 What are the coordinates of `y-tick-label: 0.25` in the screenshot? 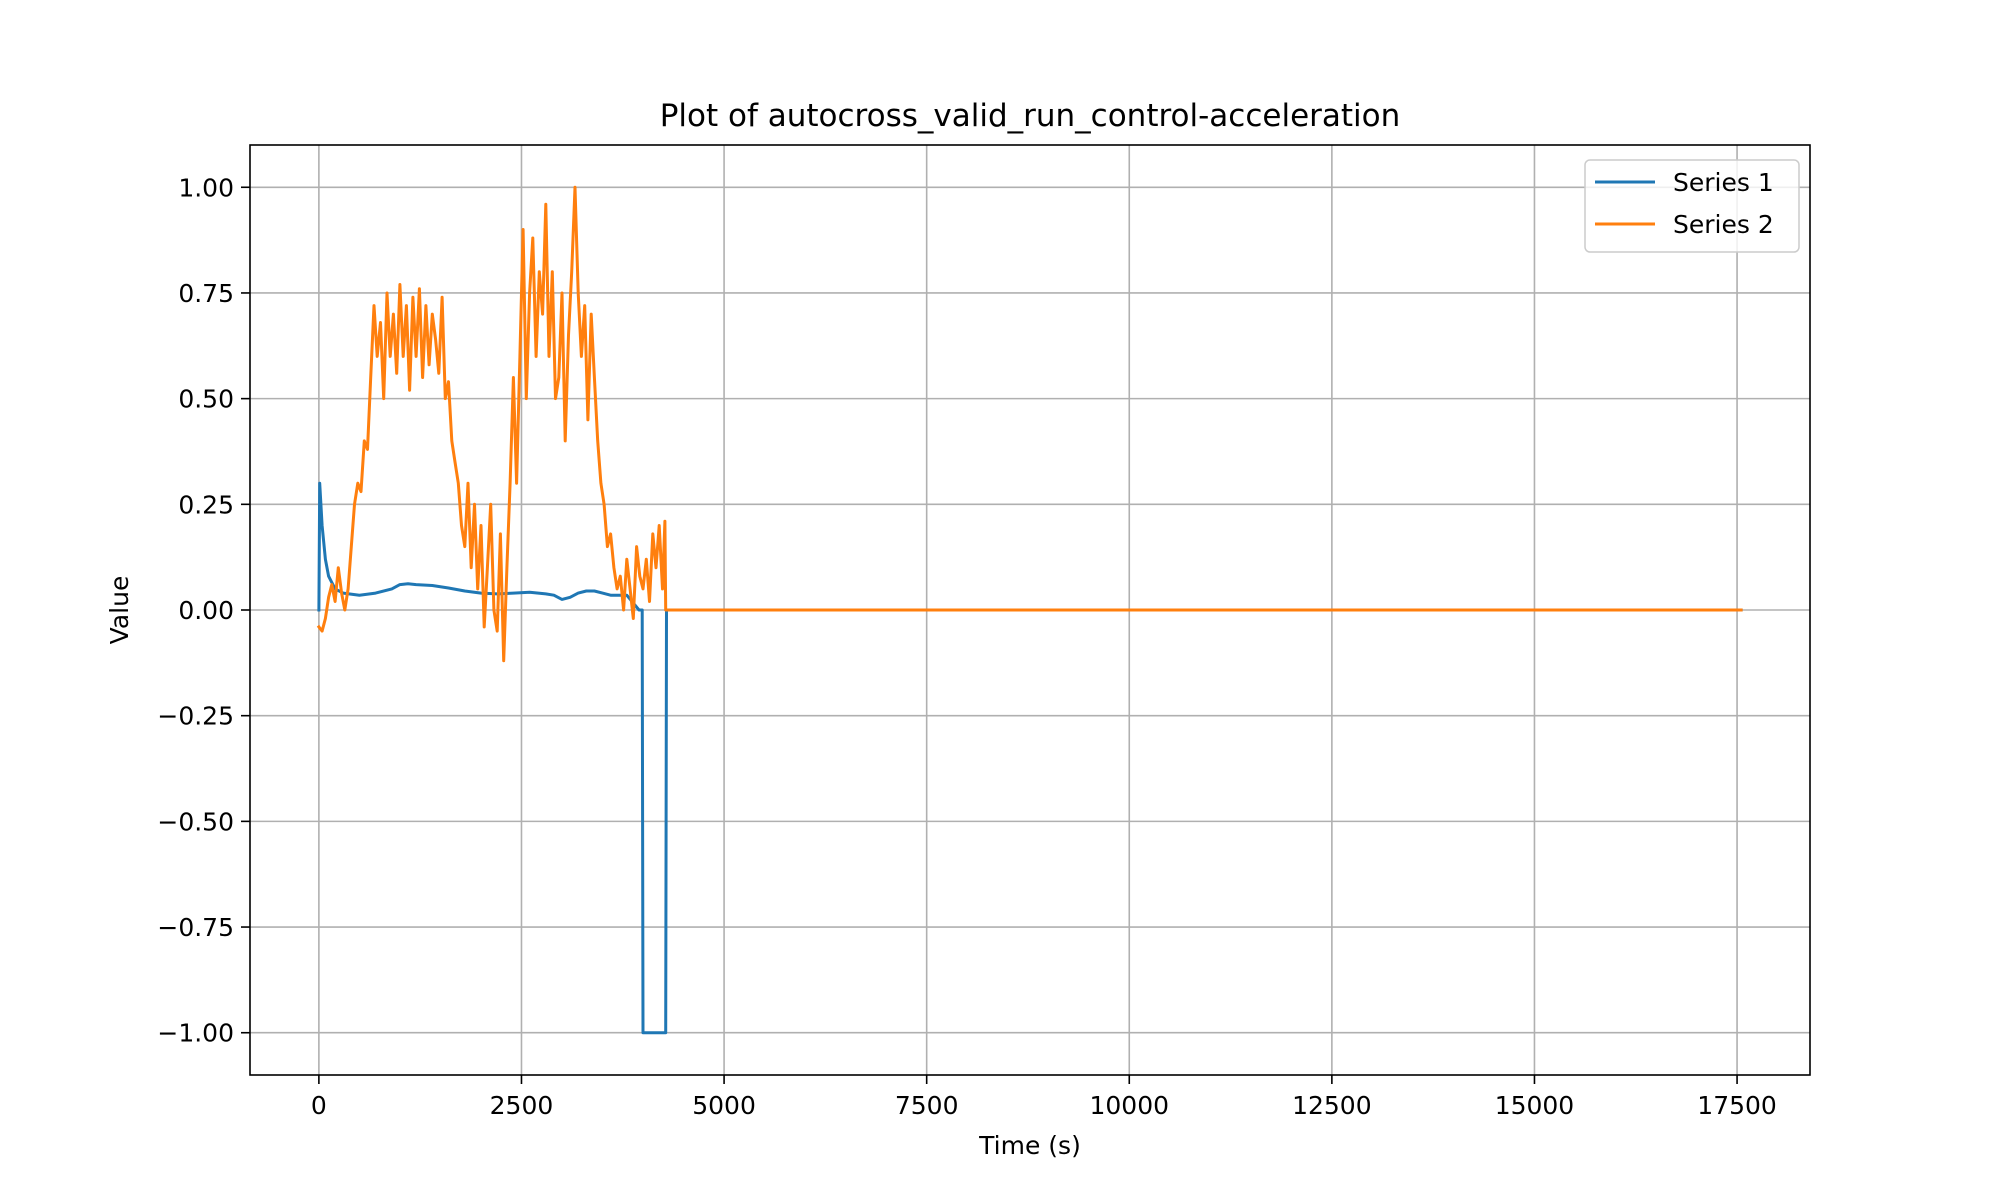 It's located at (206, 504).